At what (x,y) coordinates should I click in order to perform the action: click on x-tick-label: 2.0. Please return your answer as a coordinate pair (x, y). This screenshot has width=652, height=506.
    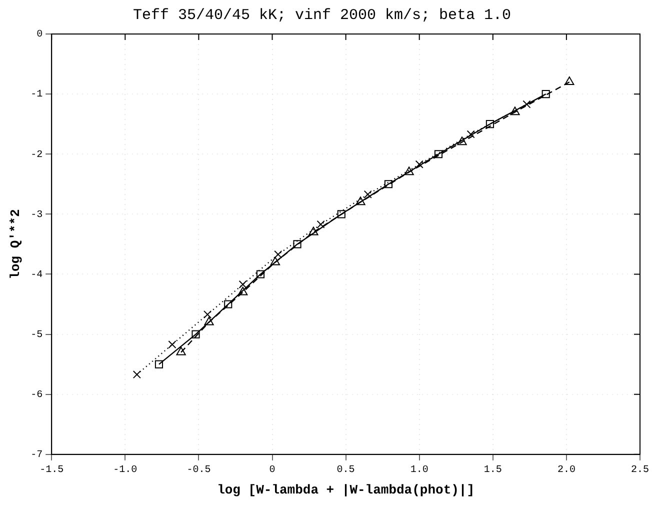
    Looking at the image, I should click on (566, 470).